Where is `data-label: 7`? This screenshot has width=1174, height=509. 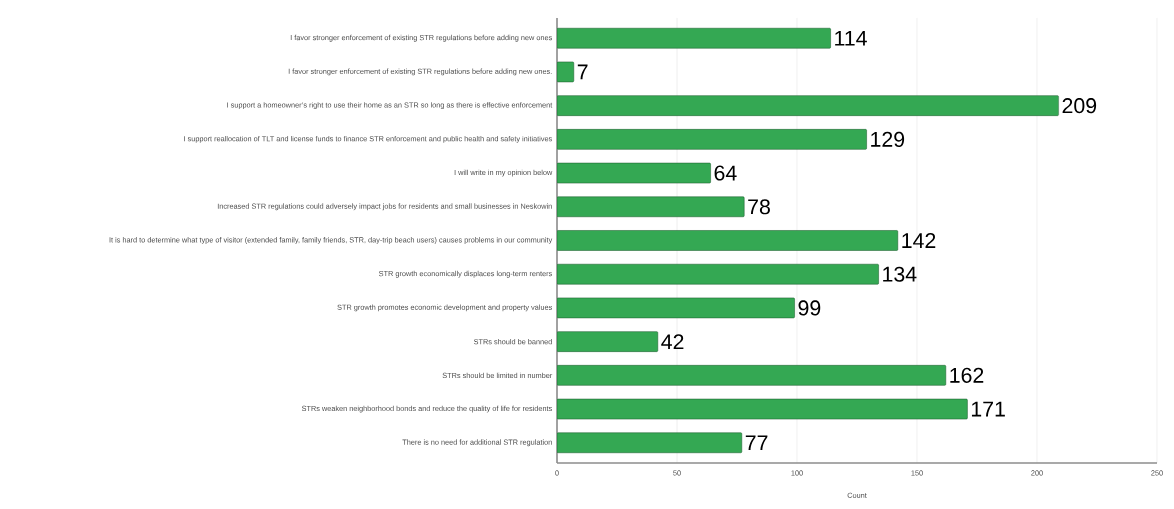 data-label: 7 is located at coordinates (582, 72).